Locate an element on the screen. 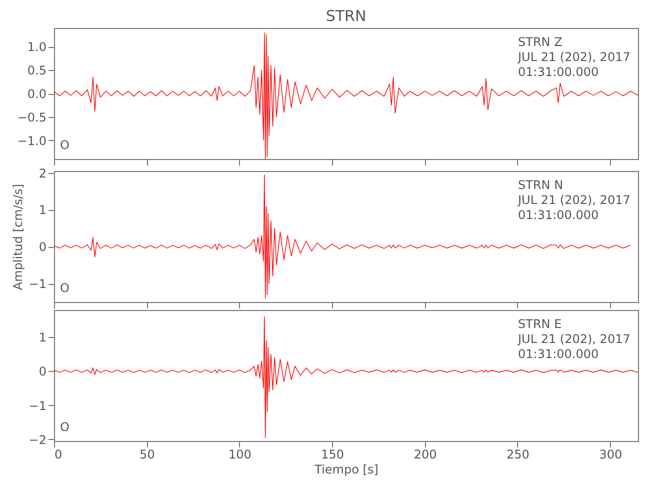 The height and width of the screenshot is (500, 650). y-tick-label: 0.0 is located at coordinates (36, 94).